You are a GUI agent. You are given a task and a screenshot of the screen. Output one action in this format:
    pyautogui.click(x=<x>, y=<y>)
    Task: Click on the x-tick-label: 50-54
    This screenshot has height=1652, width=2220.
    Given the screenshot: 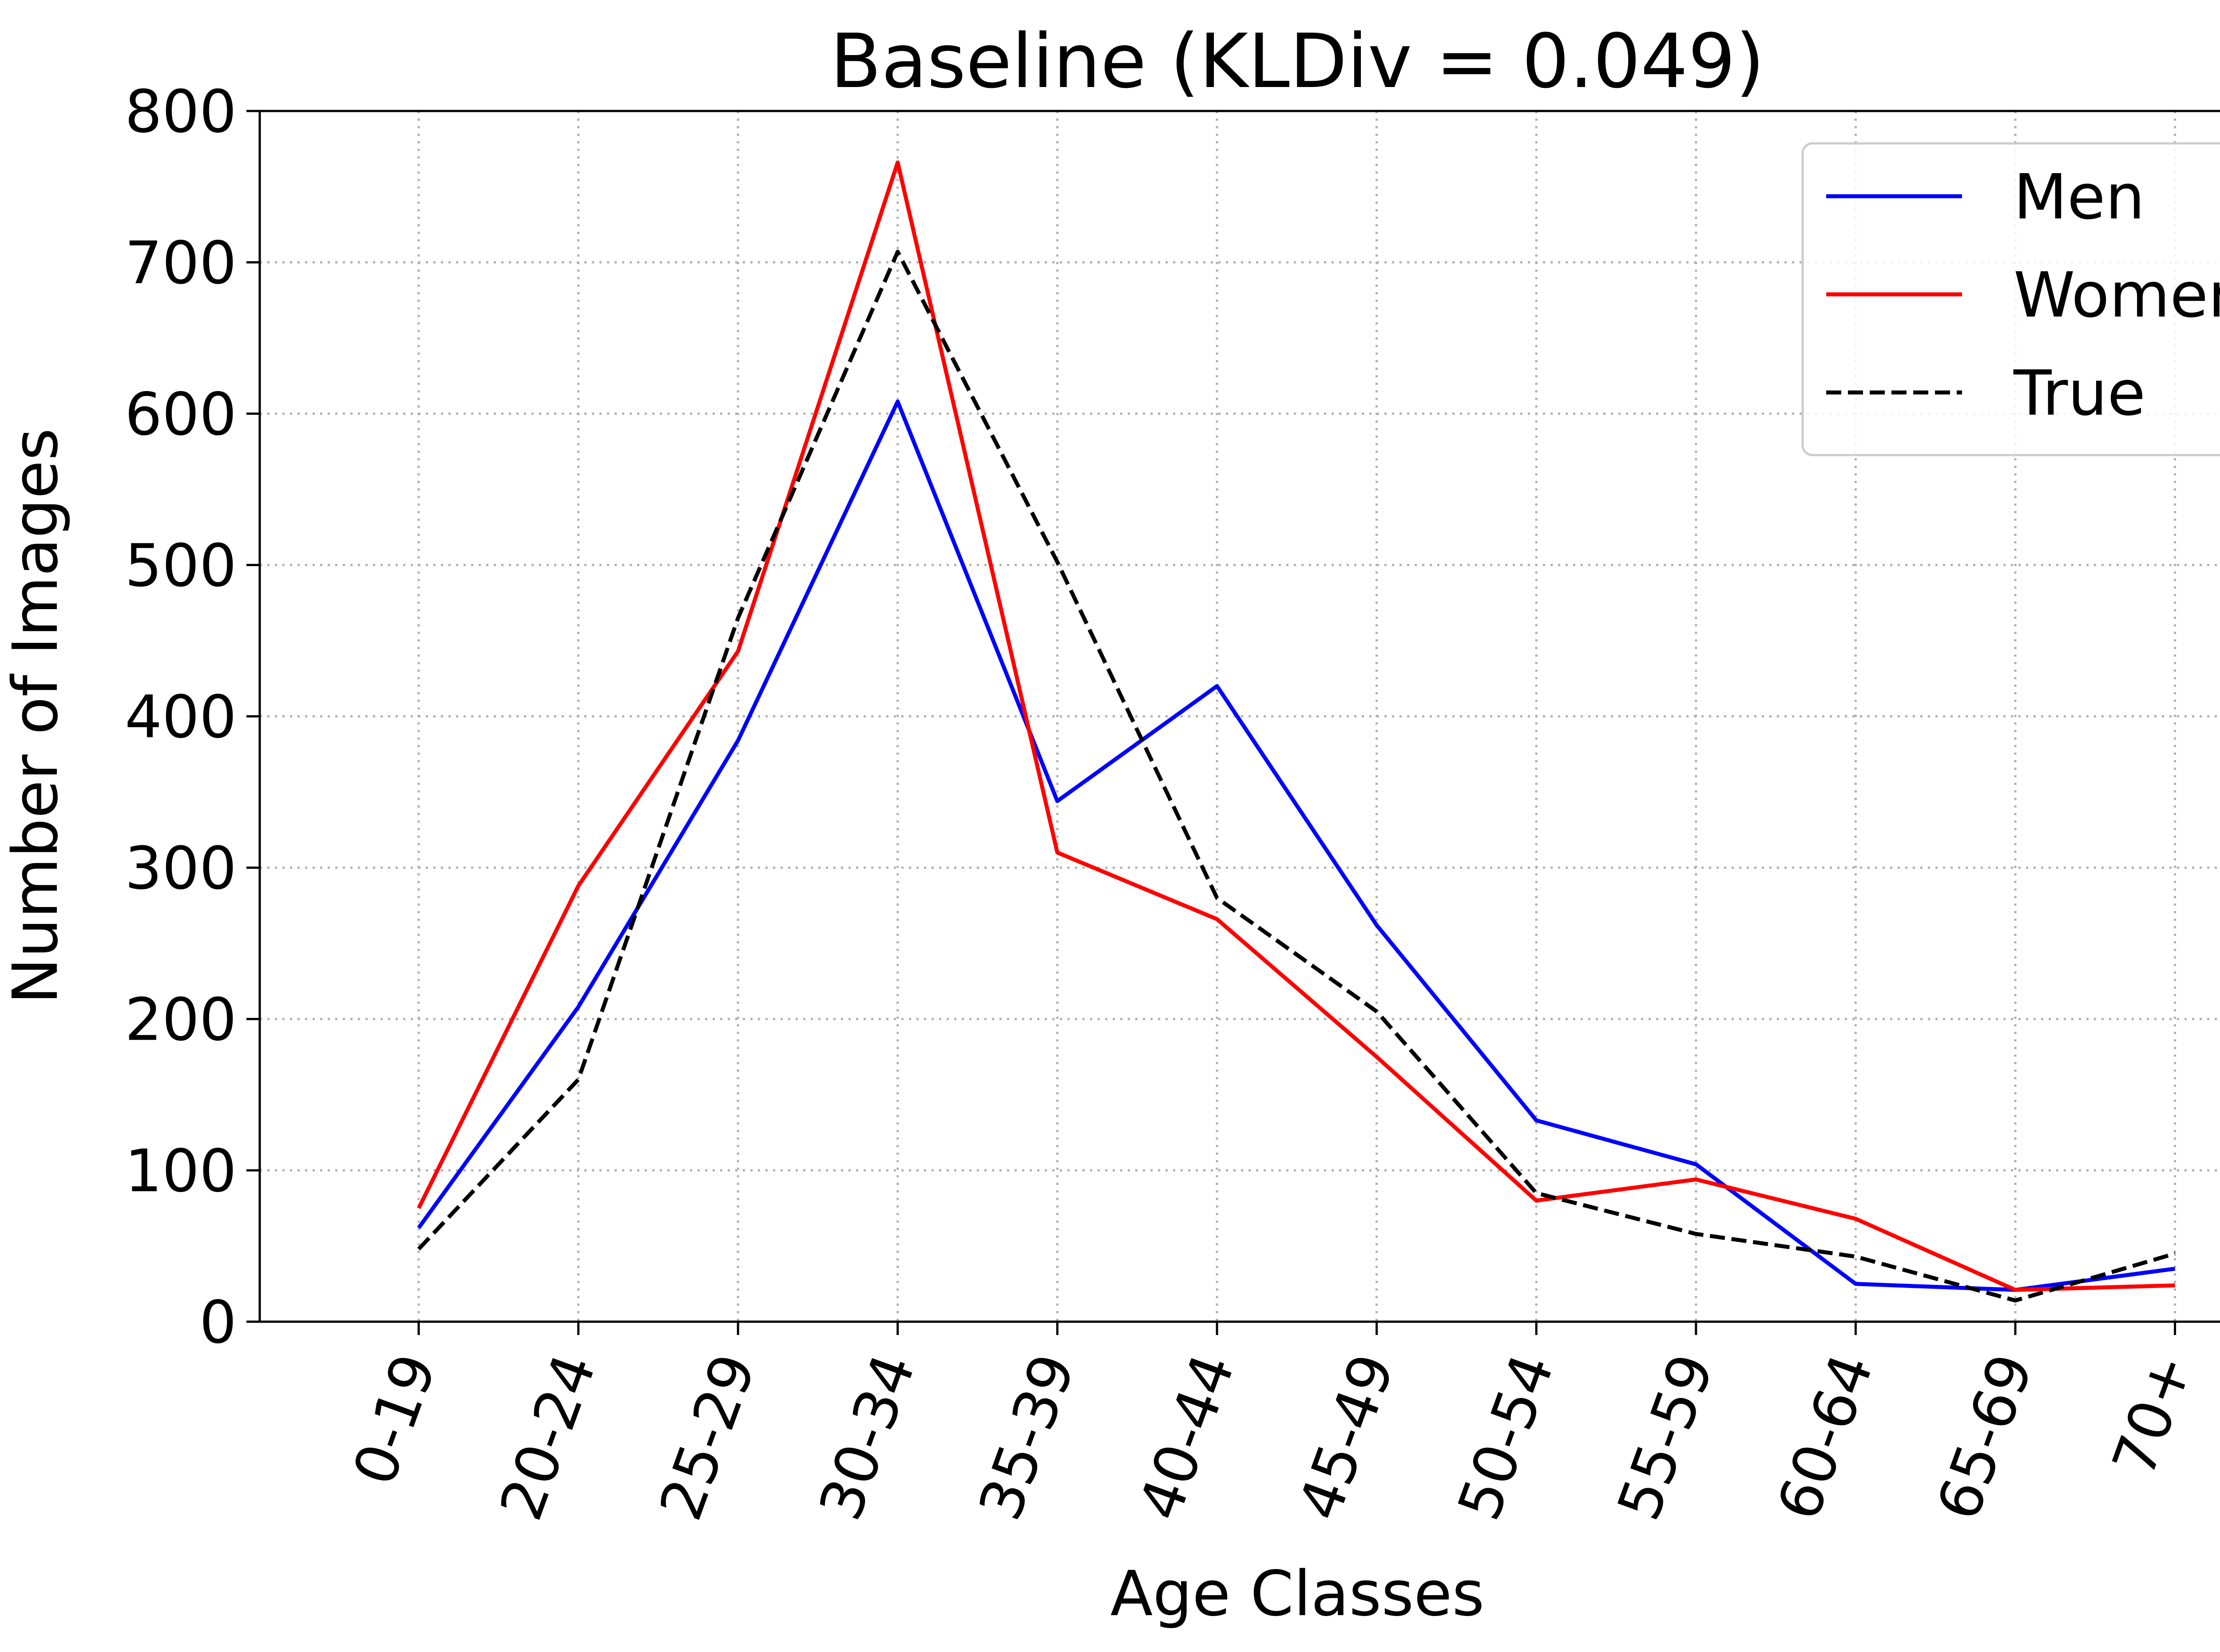 What is the action you would take?
    pyautogui.click(x=1506, y=1437)
    